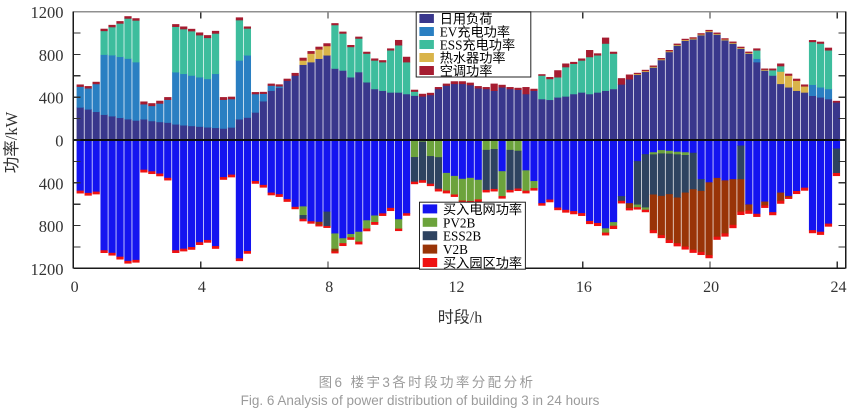  What do you see at coordinates (329, 287) in the screenshot?
I see `svg-text: 8` at bounding box center [329, 287].